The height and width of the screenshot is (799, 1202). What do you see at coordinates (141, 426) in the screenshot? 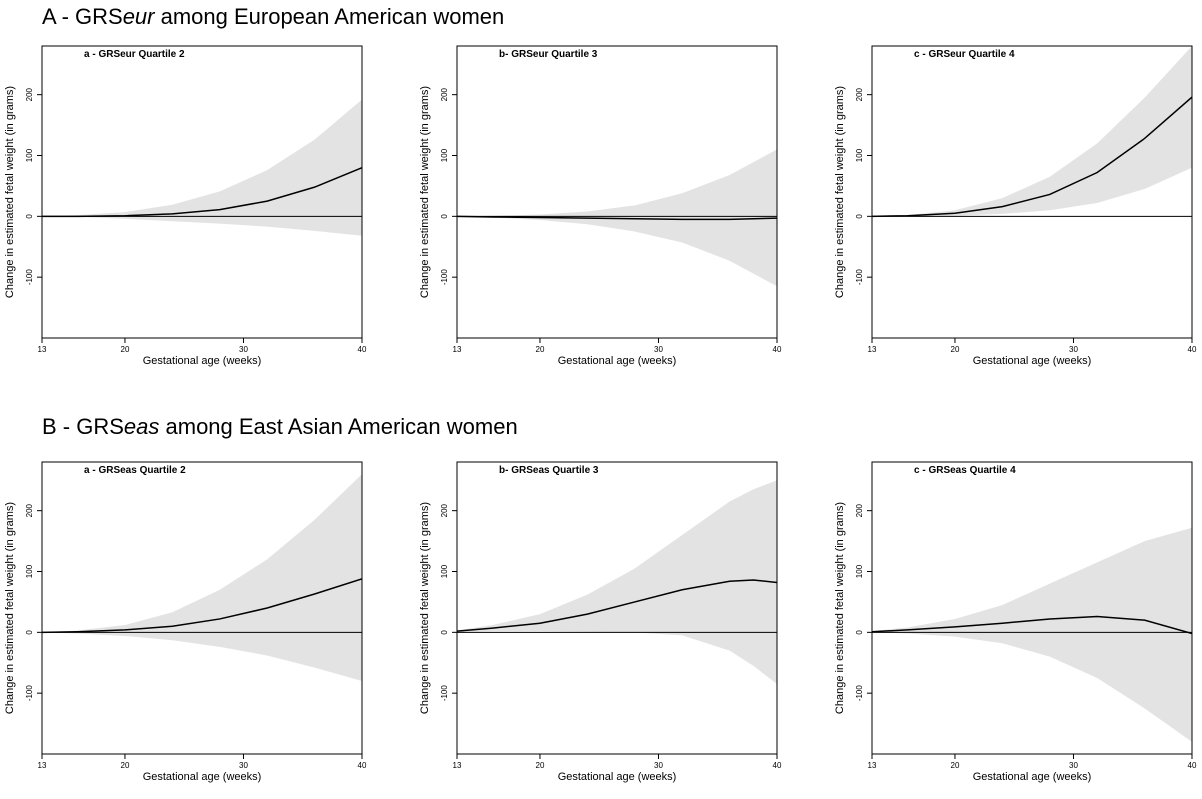
I see `section-title-b-italic: eas` at bounding box center [141, 426].